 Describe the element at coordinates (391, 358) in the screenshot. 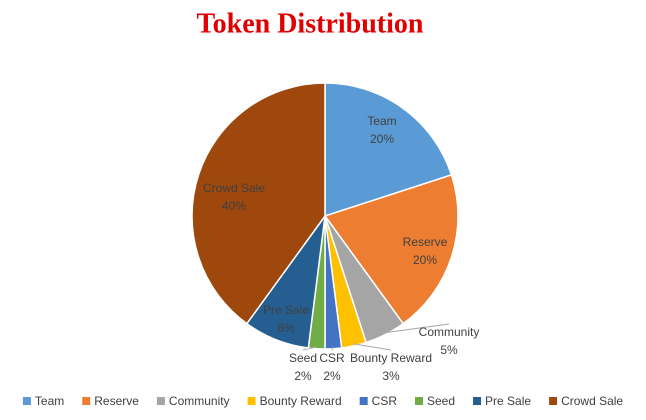

I see `data-label-name: Bounty Reward` at that location.